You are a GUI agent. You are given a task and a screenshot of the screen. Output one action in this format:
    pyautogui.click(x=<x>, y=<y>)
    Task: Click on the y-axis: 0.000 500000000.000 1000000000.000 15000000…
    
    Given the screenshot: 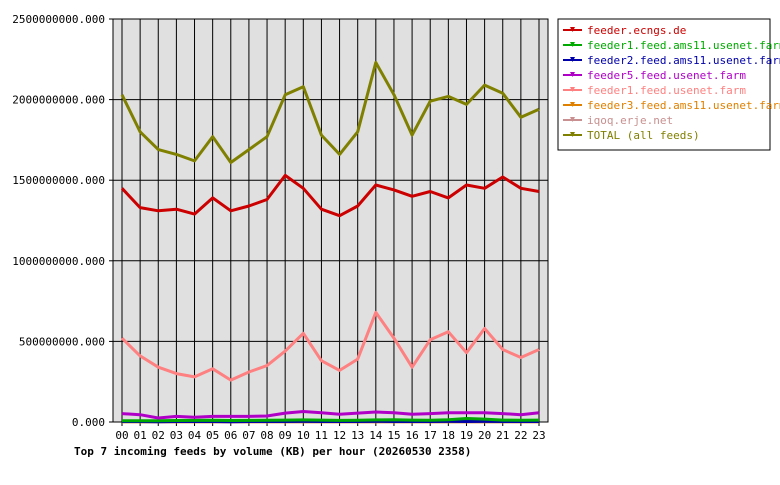 What is the action you would take?
    pyautogui.click(x=62, y=221)
    